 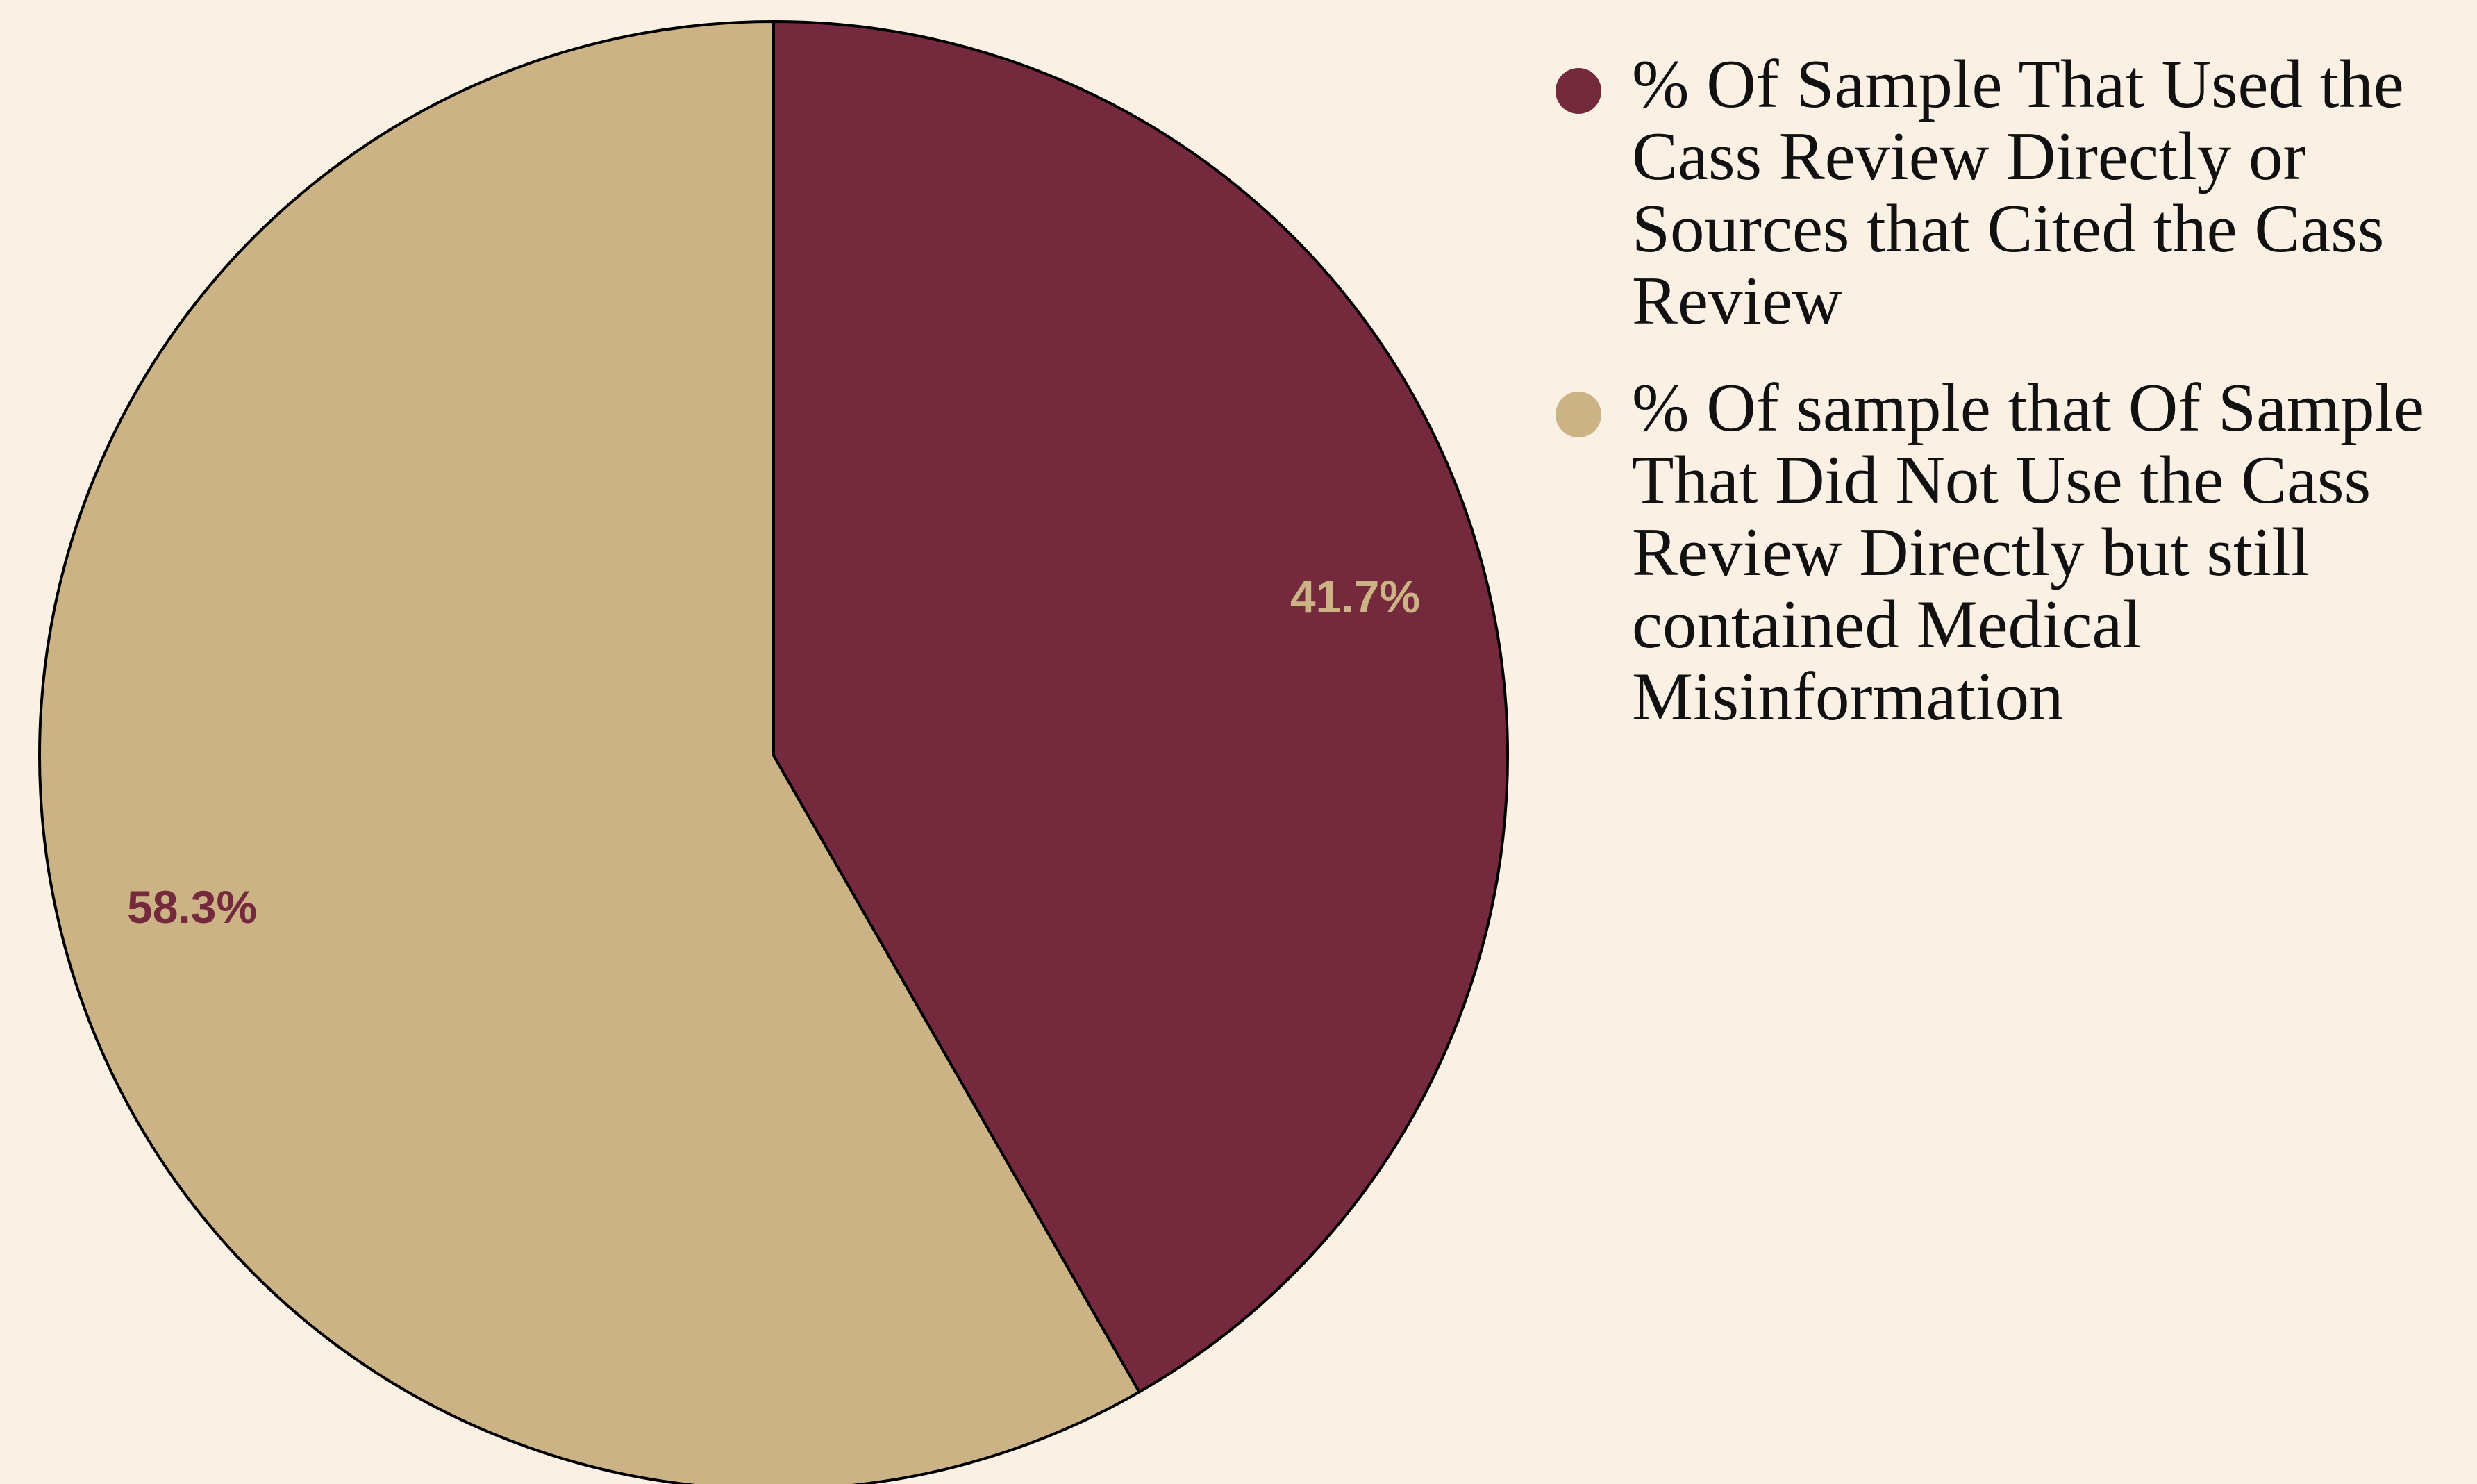 What do you see at coordinates (1578, 91) in the screenshot?
I see `legend-marker-used-cass-review` at bounding box center [1578, 91].